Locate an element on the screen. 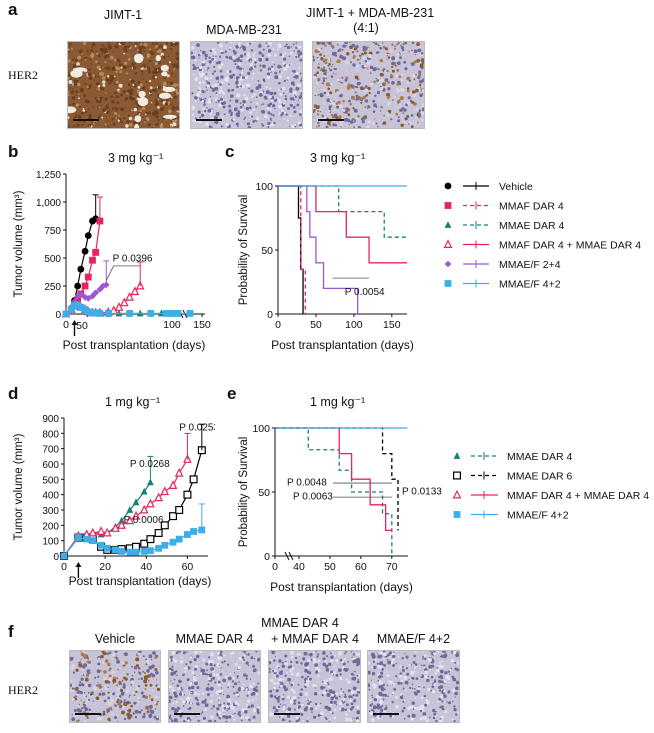 Image resolution: width=654 pixels, height=733 pixels. y-axis-label: Tumor volume (mm³) is located at coordinates (19, 486).